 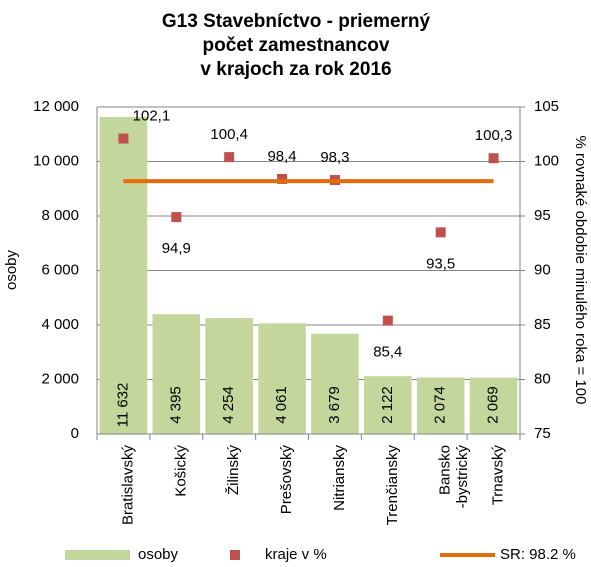 I want to click on bar-value-label: 2 074, so click(x=440, y=405).